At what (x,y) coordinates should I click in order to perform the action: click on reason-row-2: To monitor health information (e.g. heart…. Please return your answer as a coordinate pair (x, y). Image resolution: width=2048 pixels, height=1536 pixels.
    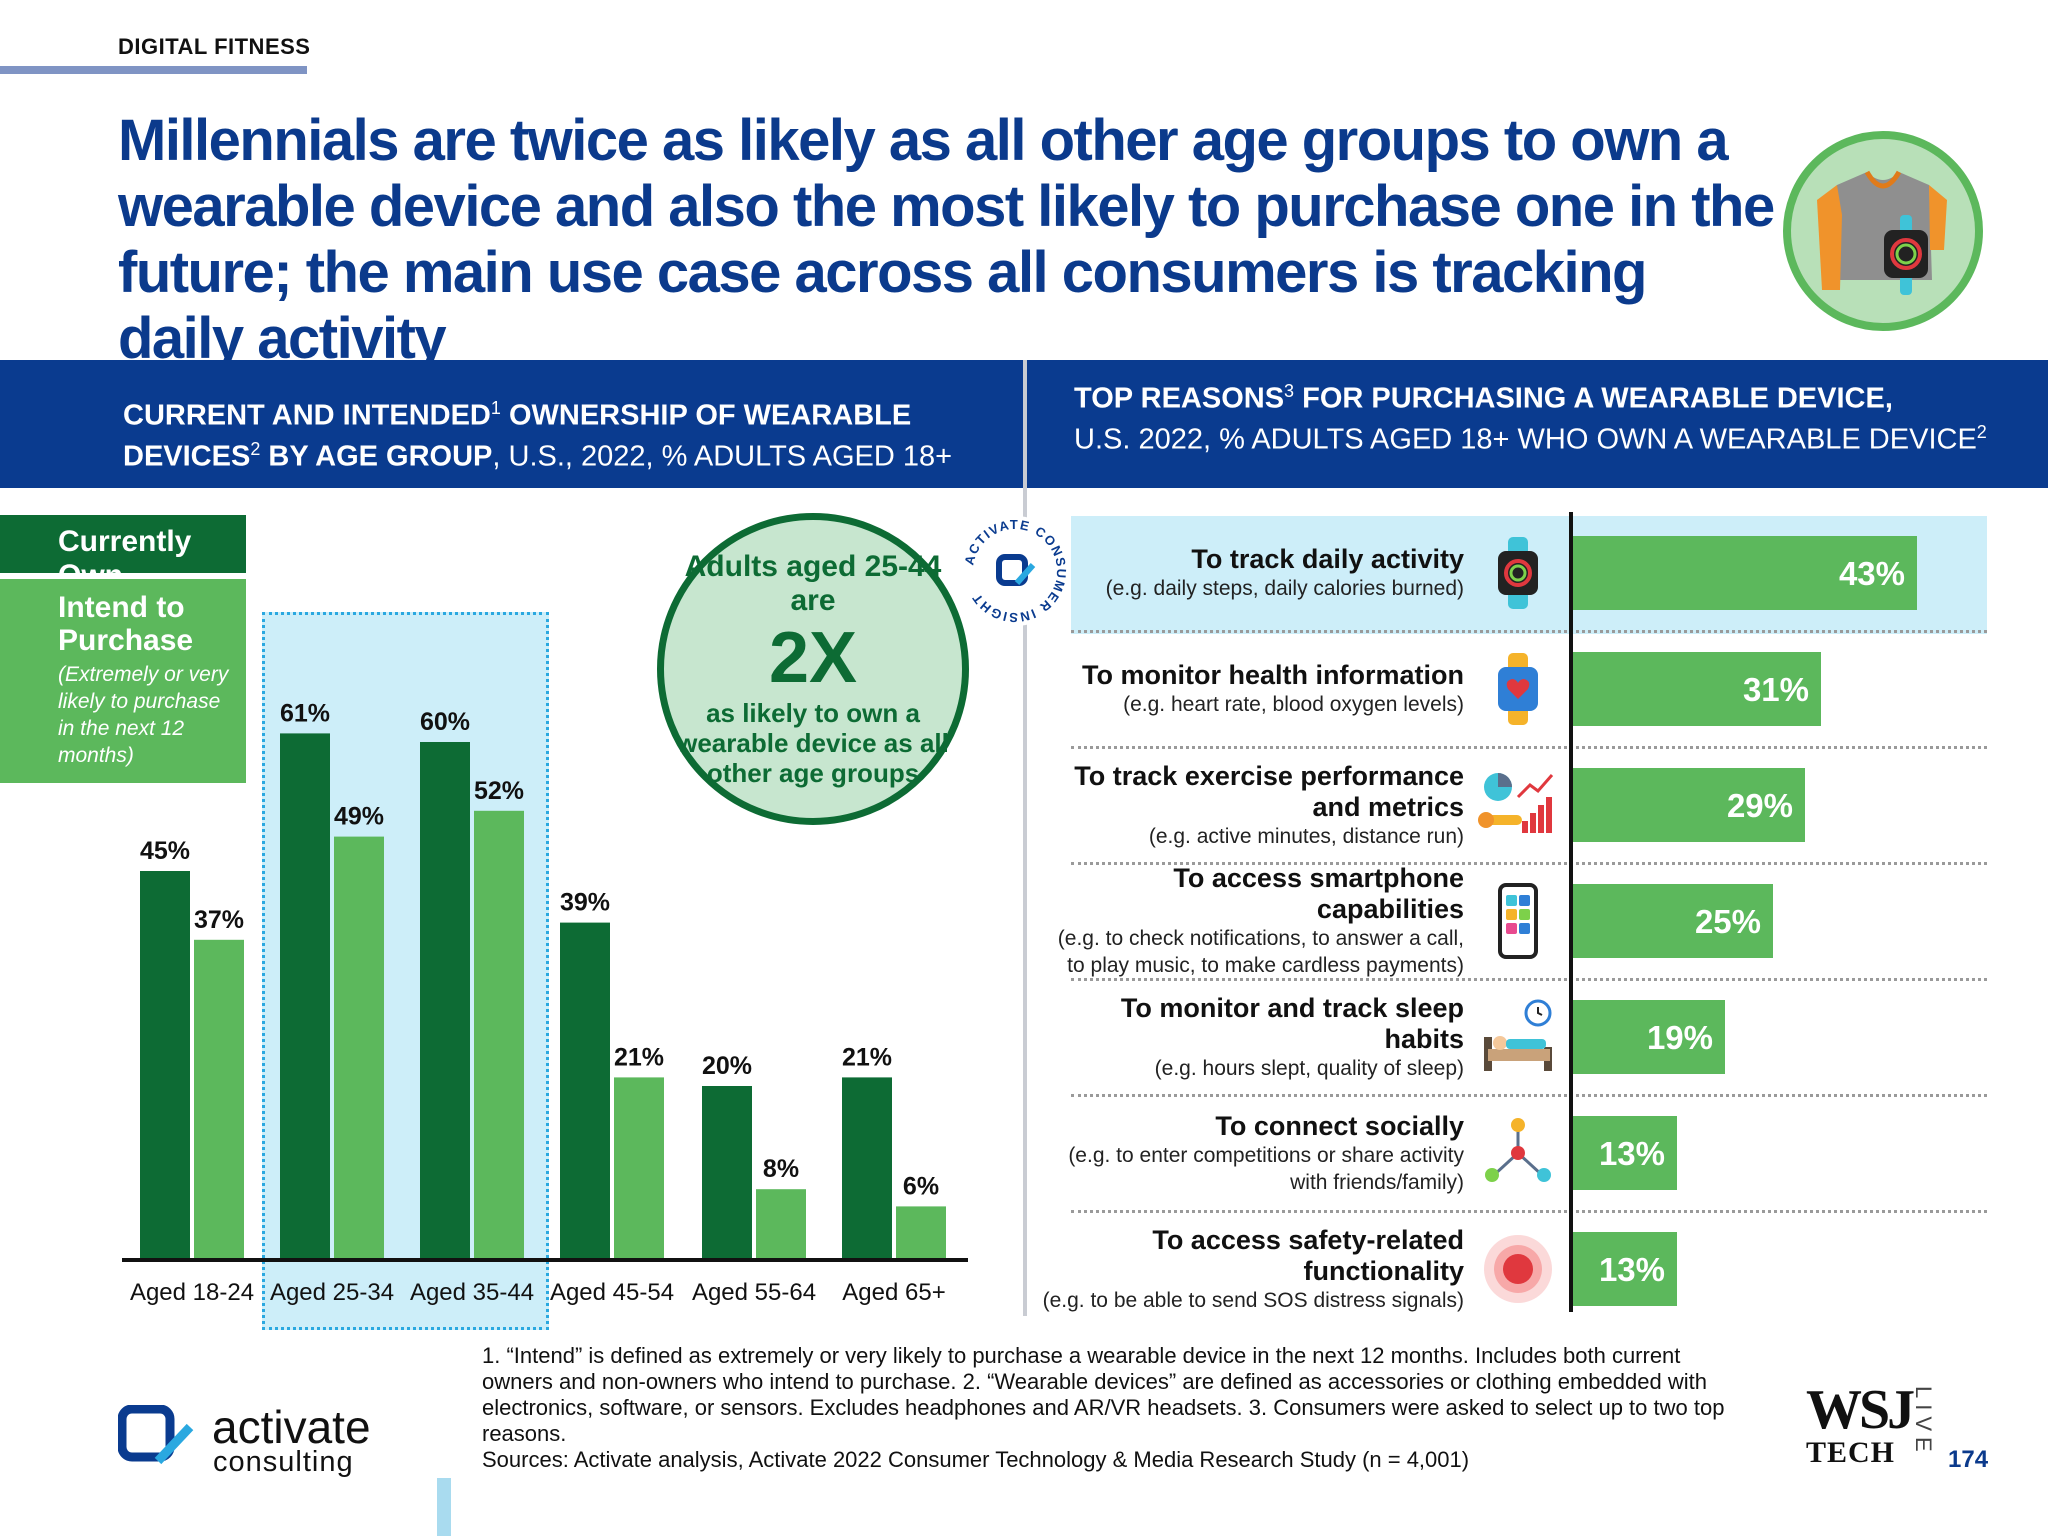
    Looking at the image, I should click on (1252, 689).